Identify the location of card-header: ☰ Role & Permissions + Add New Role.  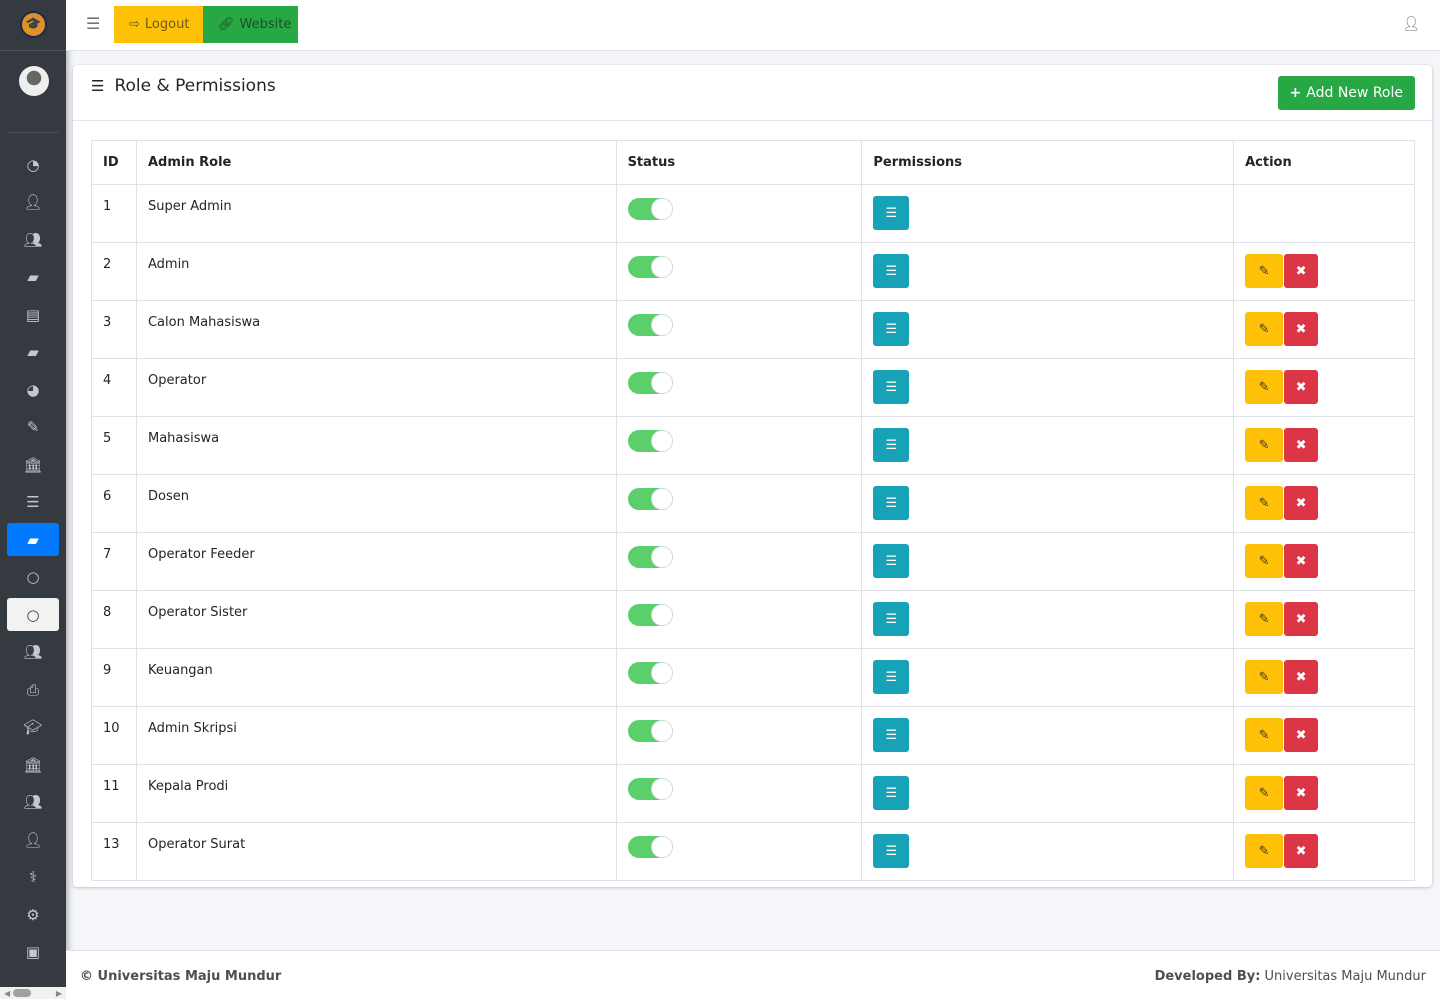
(752, 93).